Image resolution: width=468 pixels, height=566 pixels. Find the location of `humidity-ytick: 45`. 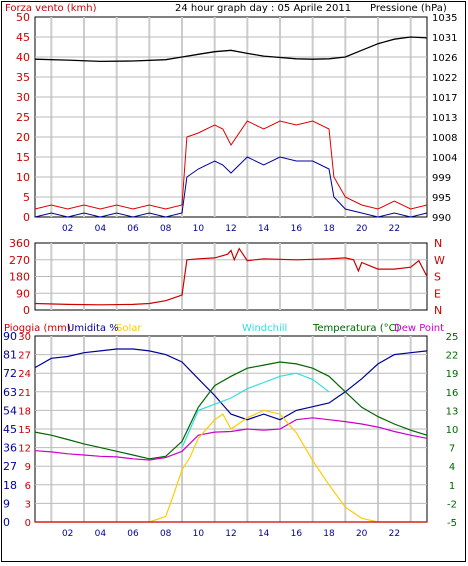

humidity-ytick: 45 is located at coordinates (10, 429).